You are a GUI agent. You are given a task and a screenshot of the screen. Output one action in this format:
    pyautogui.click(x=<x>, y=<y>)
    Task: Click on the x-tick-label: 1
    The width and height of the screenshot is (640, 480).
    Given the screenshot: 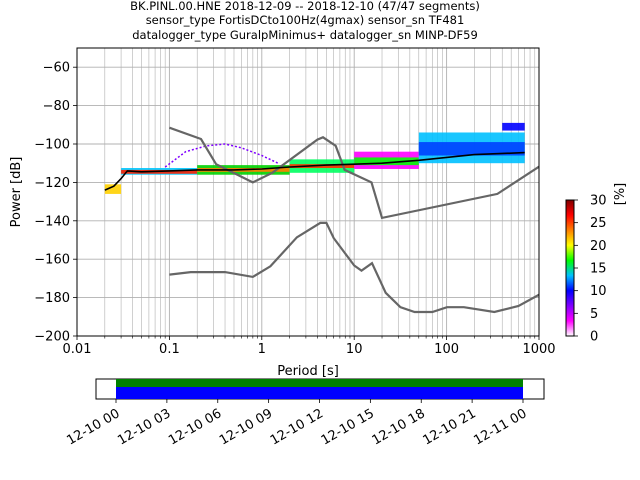 What is the action you would take?
    pyautogui.click(x=262, y=349)
    